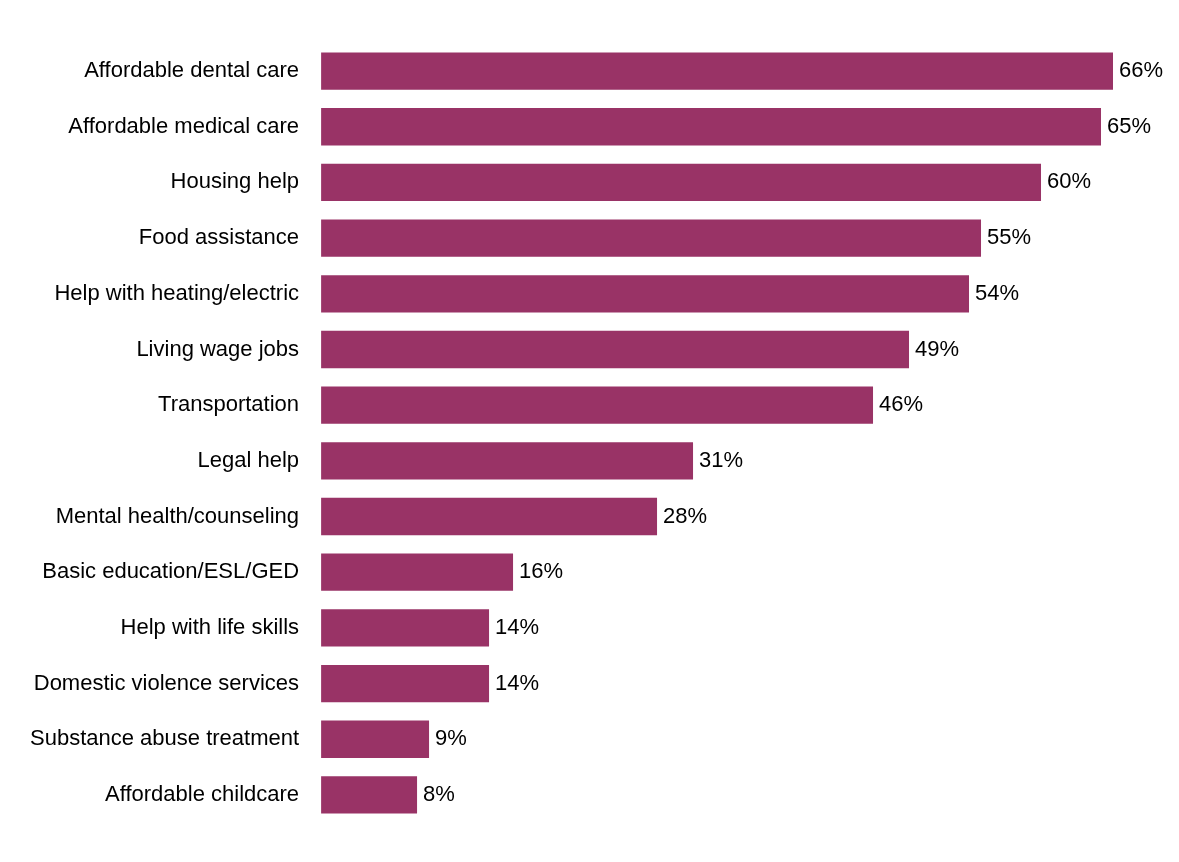 The width and height of the screenshot is (1179, 862). I want to click on y-tick-label: Affordable childcare, so click(202, 794).